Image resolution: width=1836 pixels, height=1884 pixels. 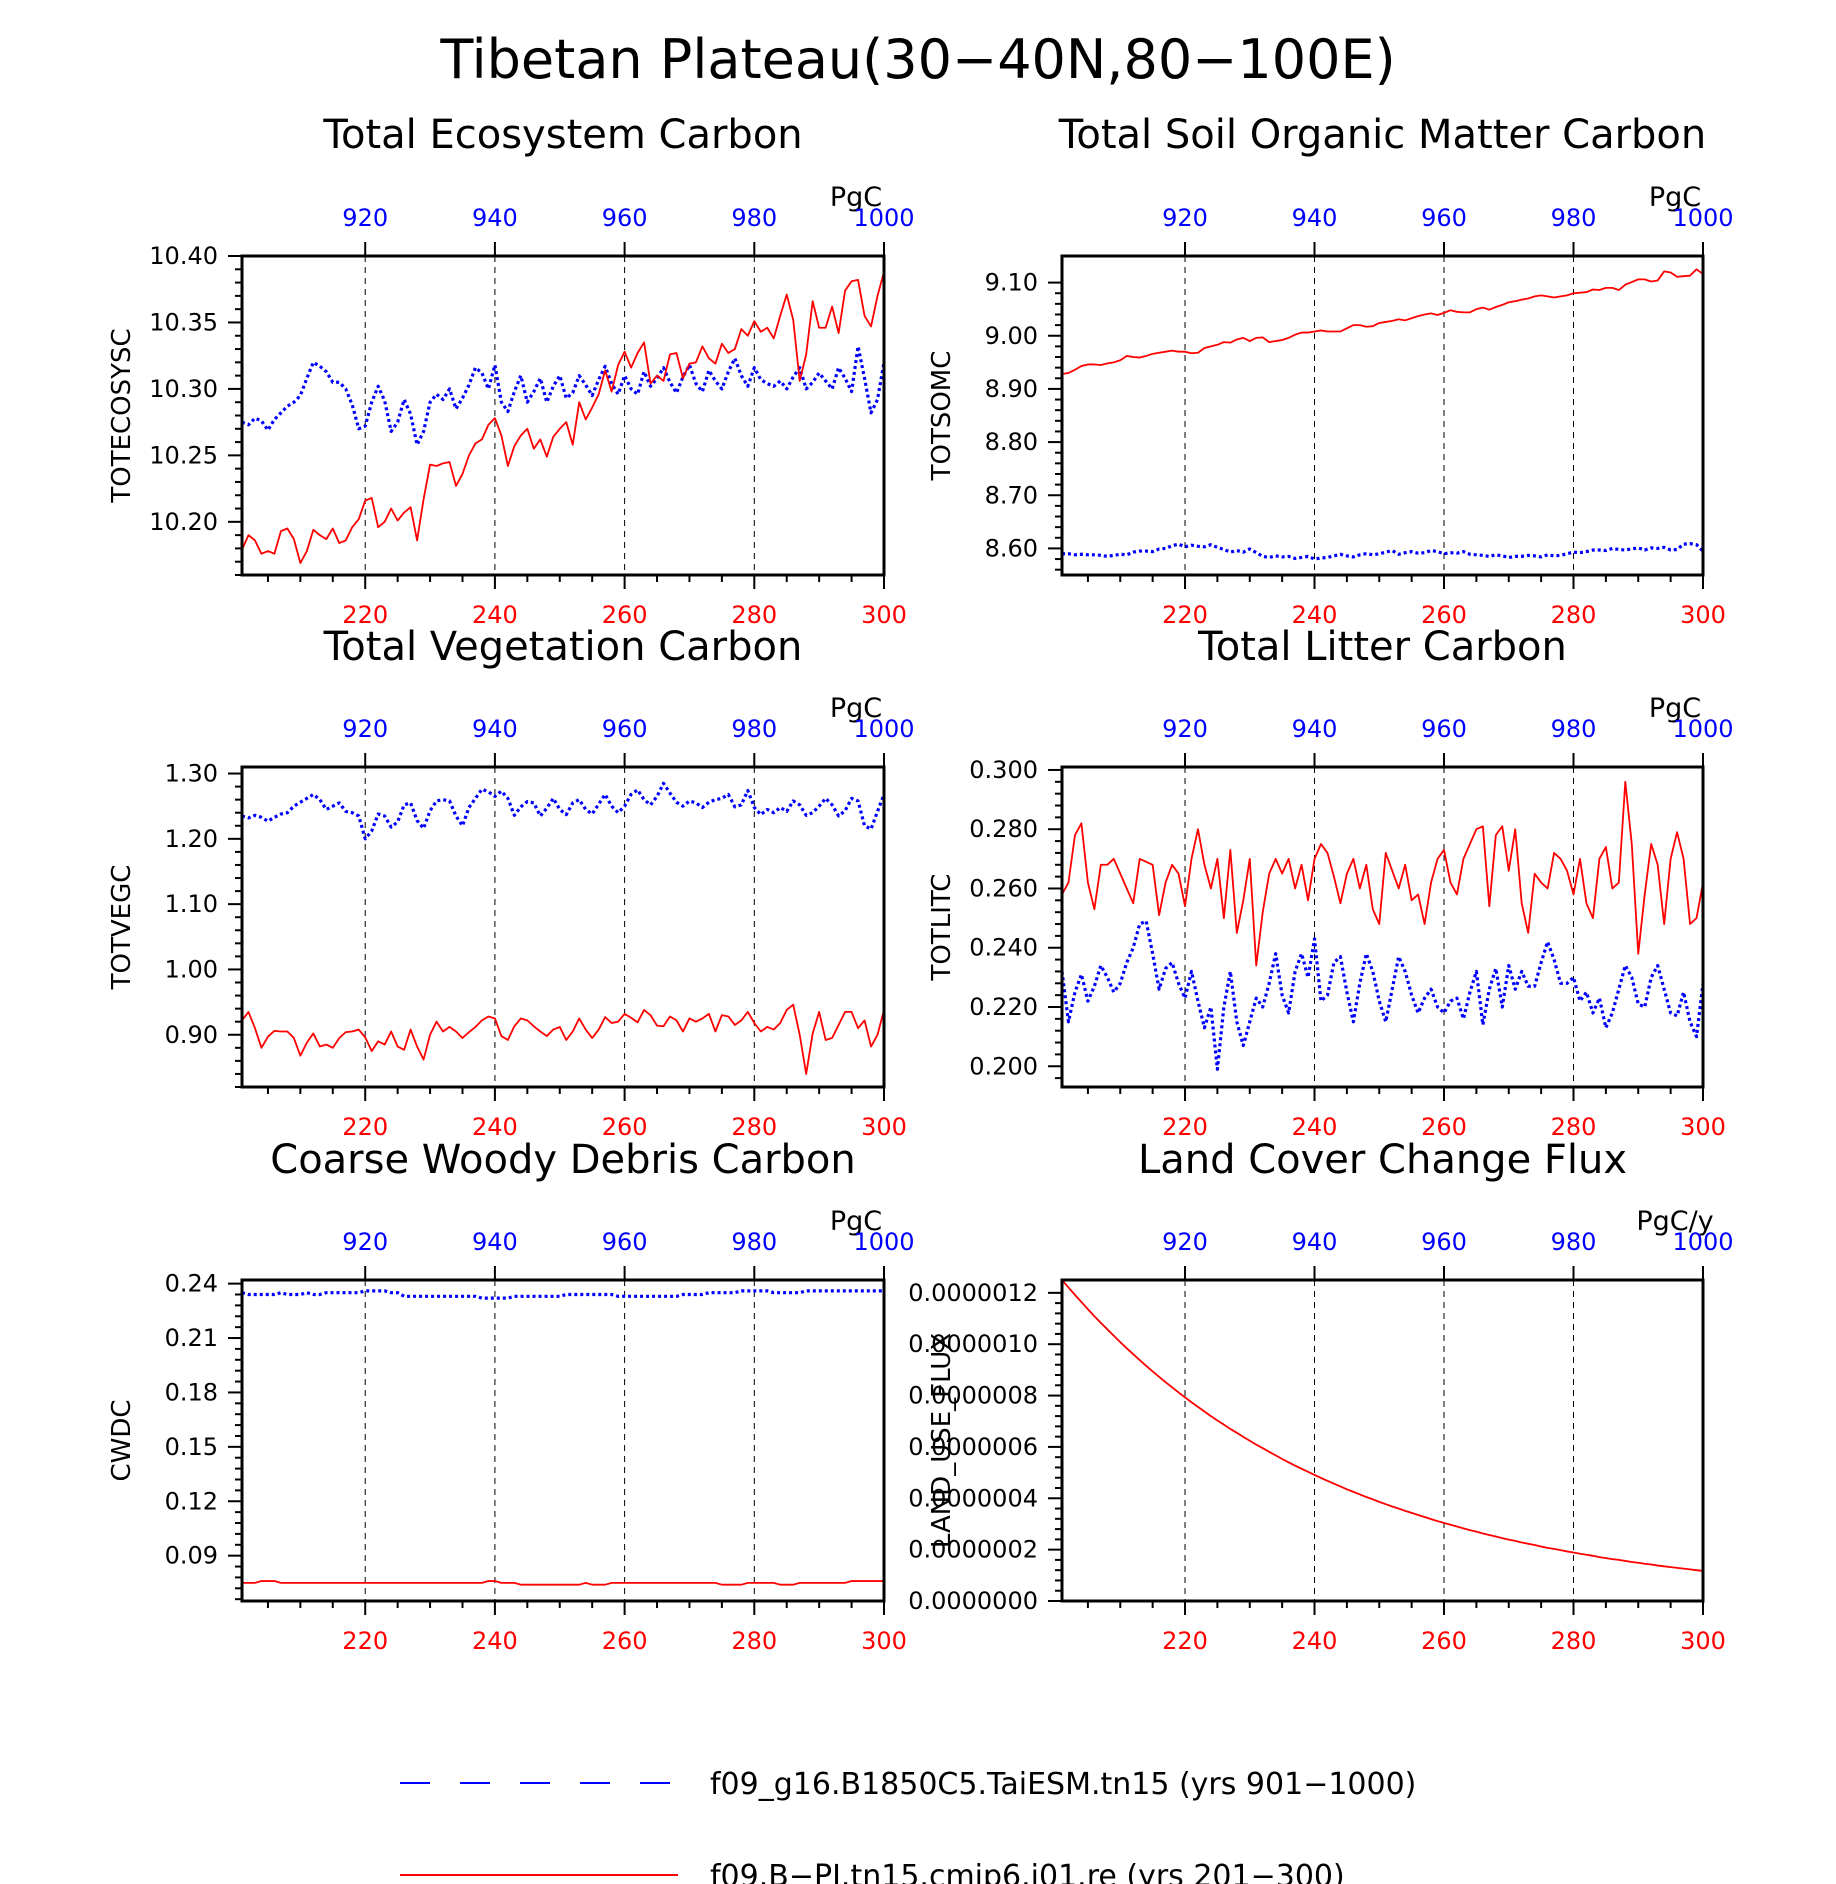 I want to click on panel-title: Total Ecosystem Carbon, so click(x=562, y=135).